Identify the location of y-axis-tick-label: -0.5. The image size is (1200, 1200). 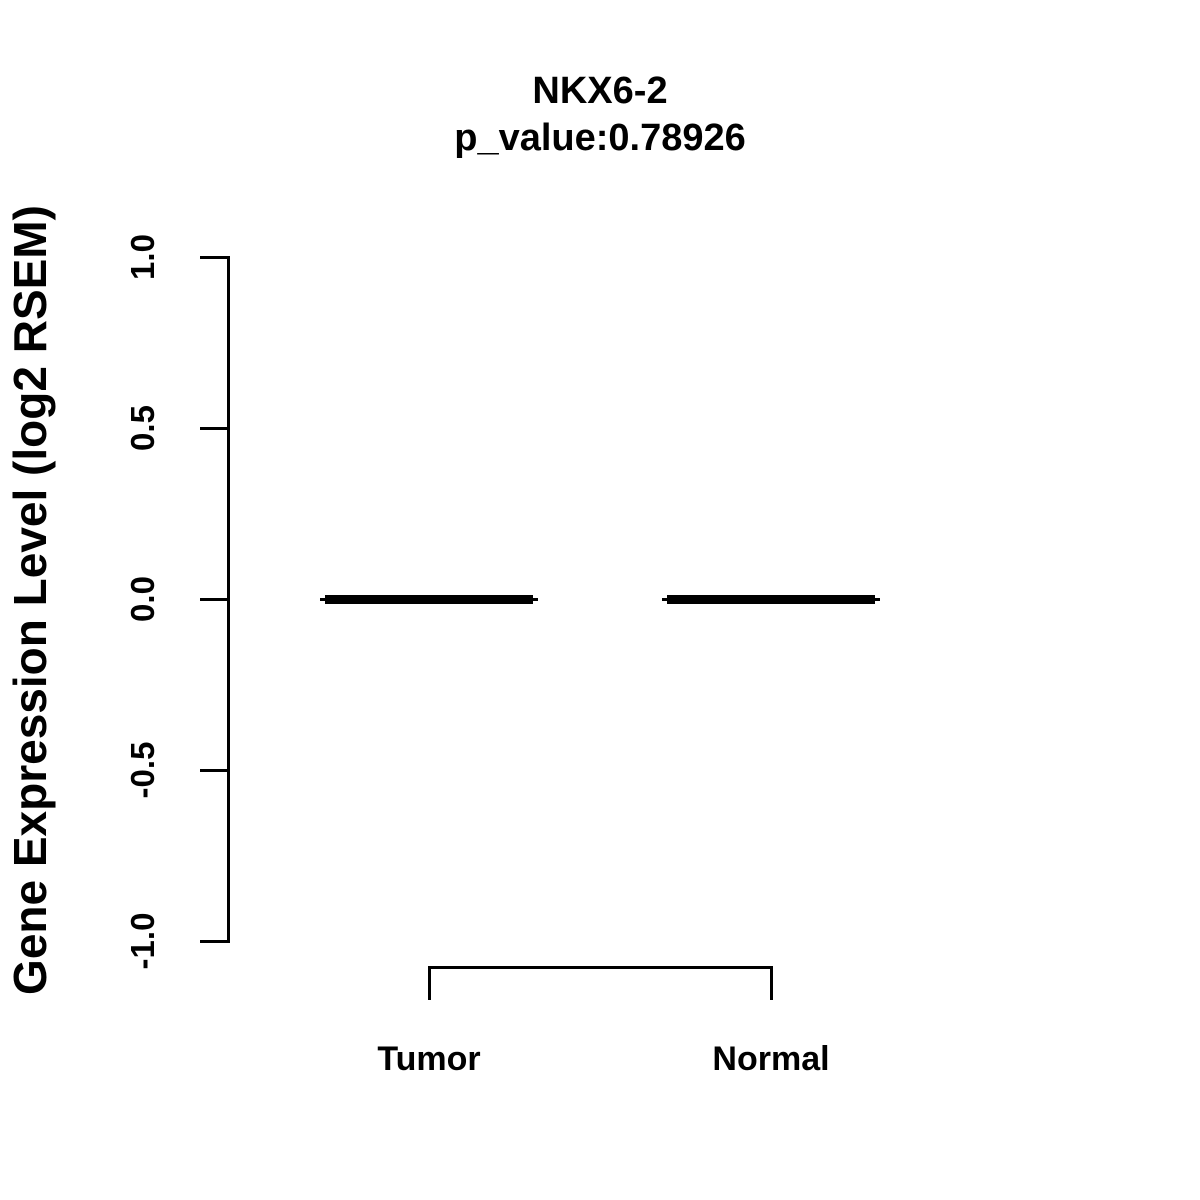
(142, 770).